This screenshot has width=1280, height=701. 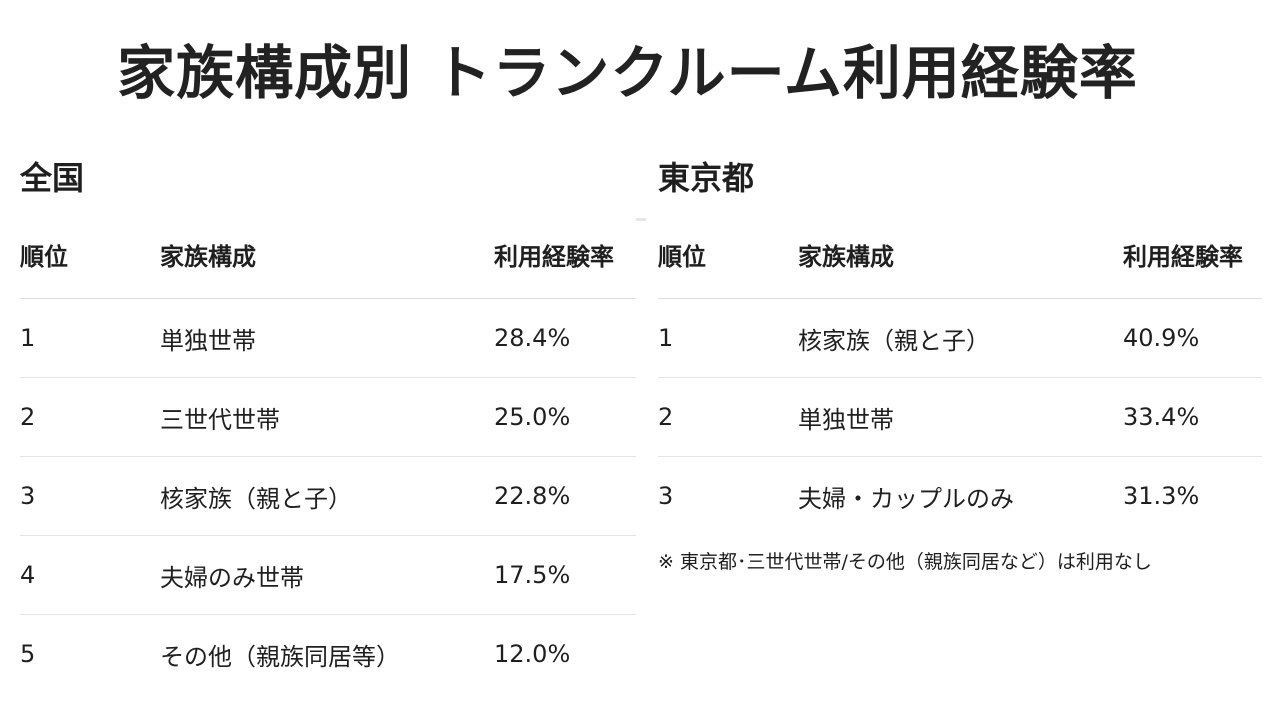 What do you see at coordinates (706, 178) in the screenshot?
I see `tokyo-heading: 東京都` at bounding box center [706, 178].